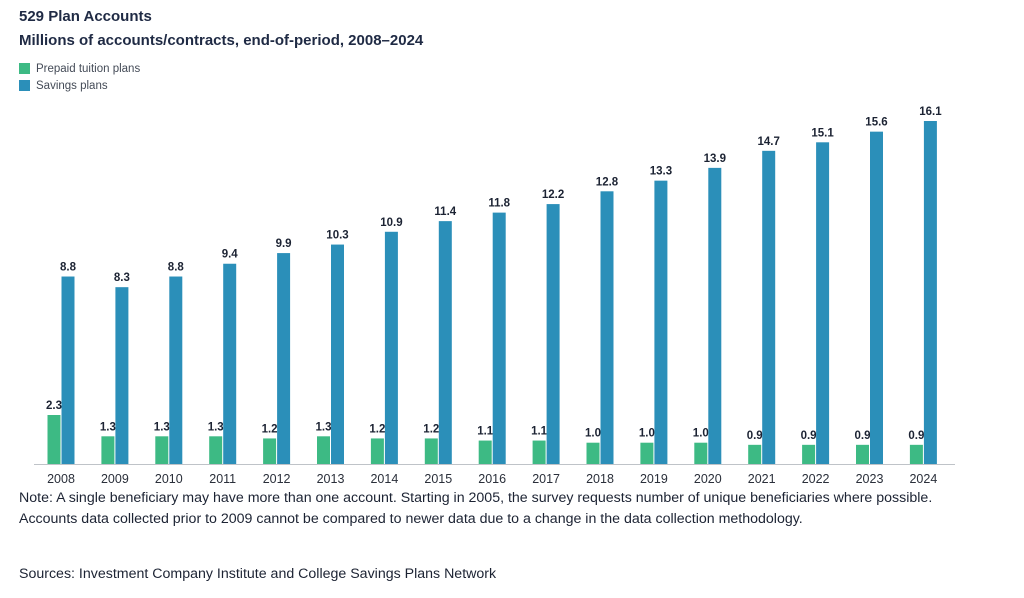  What do you see at coordinates (593, 453) in the screenshot?
I see `bar-prepaid-2018` at bounding box center [593, 453].